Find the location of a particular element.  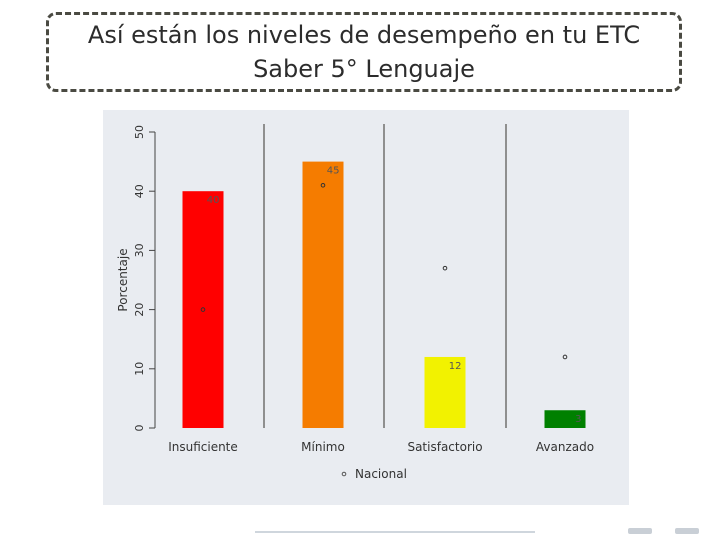

x-axis-labels: Insuficiente Mínimo Satisfactorio Avanzado is located at coordinates (381, 447).